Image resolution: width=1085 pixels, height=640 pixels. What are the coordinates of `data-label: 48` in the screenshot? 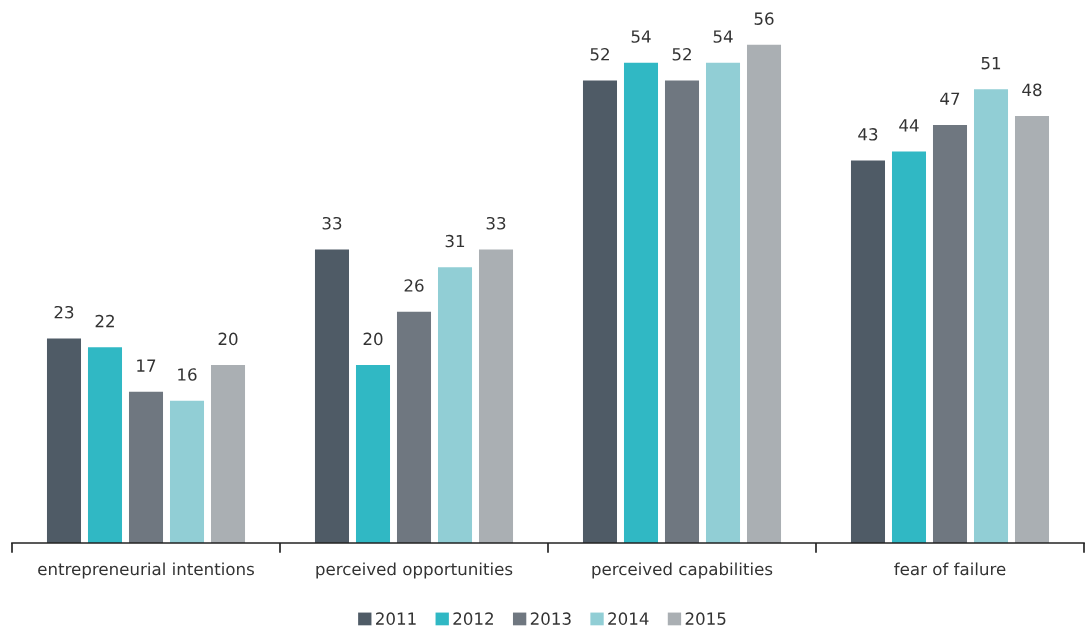 It's located at (1032, 90).